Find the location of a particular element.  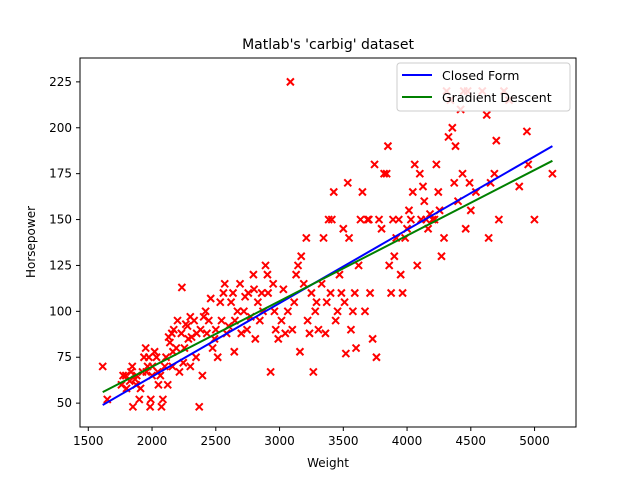

x-tick-label: 5000 is located at coordinates (534, 441).